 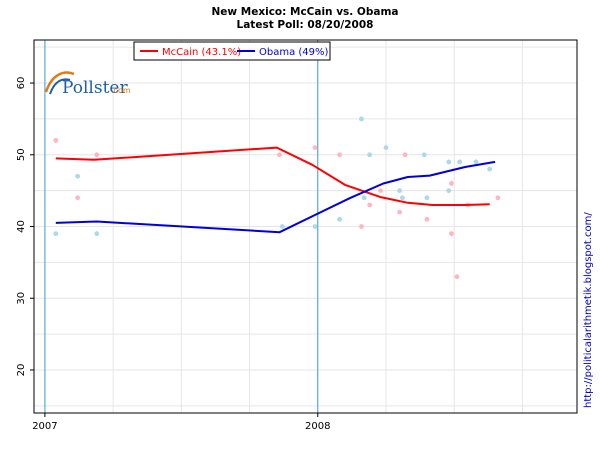 I want to click on x-axis: 2007 2008, so click(x=181, y=422).